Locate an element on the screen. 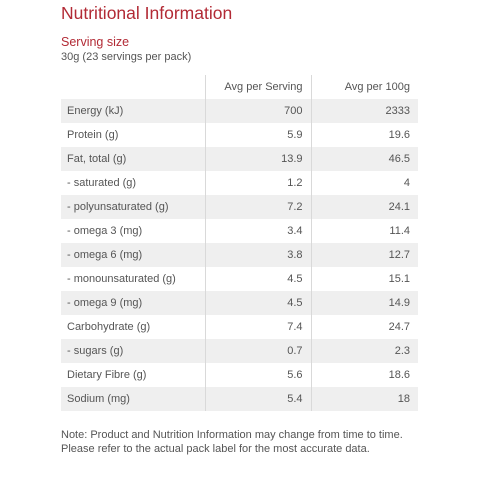  avg-per-serving-value: 5.6 is located at coordinates (257, 375).